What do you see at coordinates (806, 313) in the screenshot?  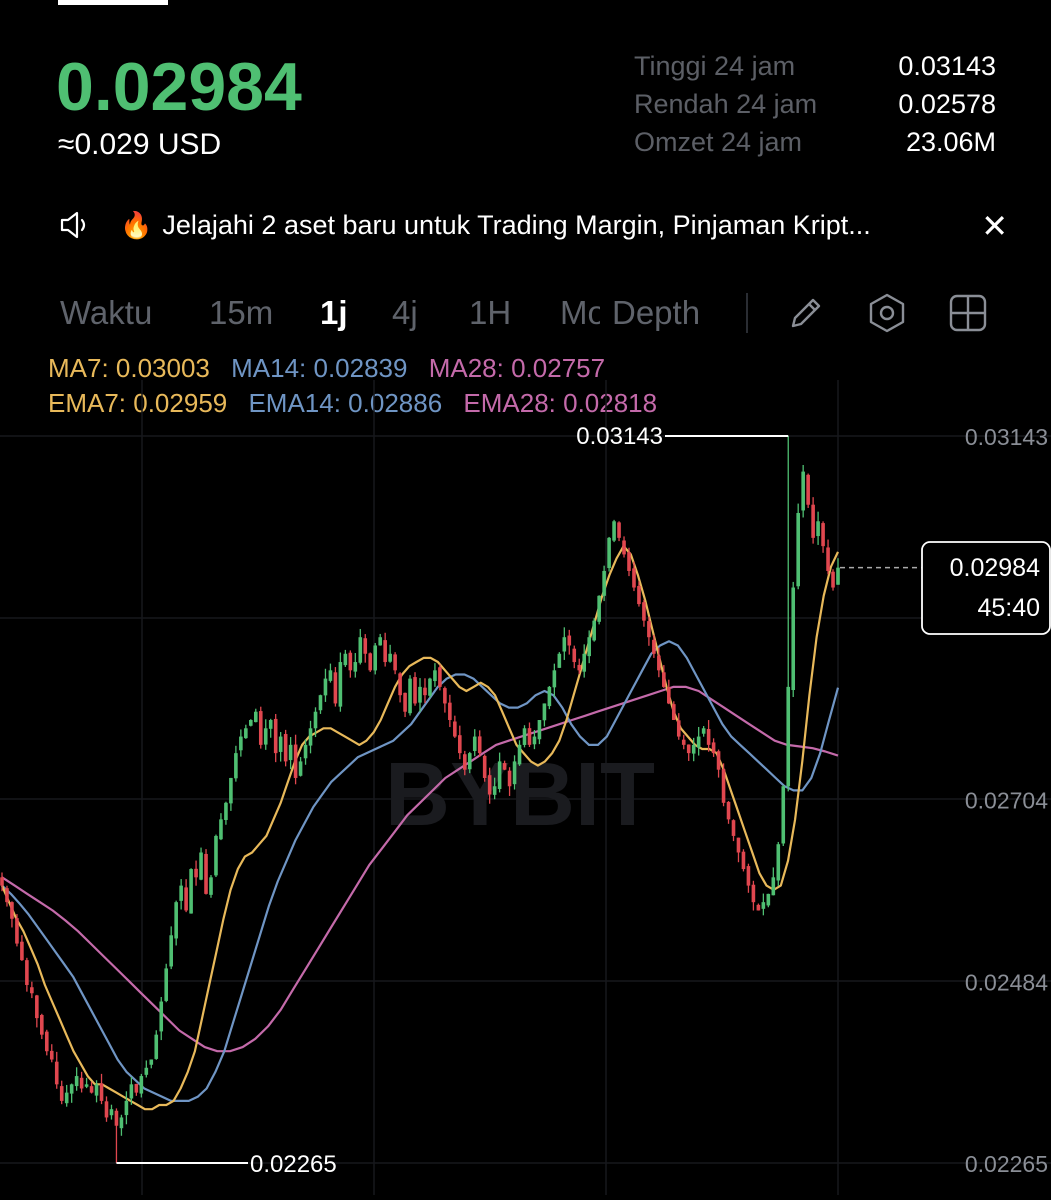 I see `pencil-icon` at bounding box center [806, 313].